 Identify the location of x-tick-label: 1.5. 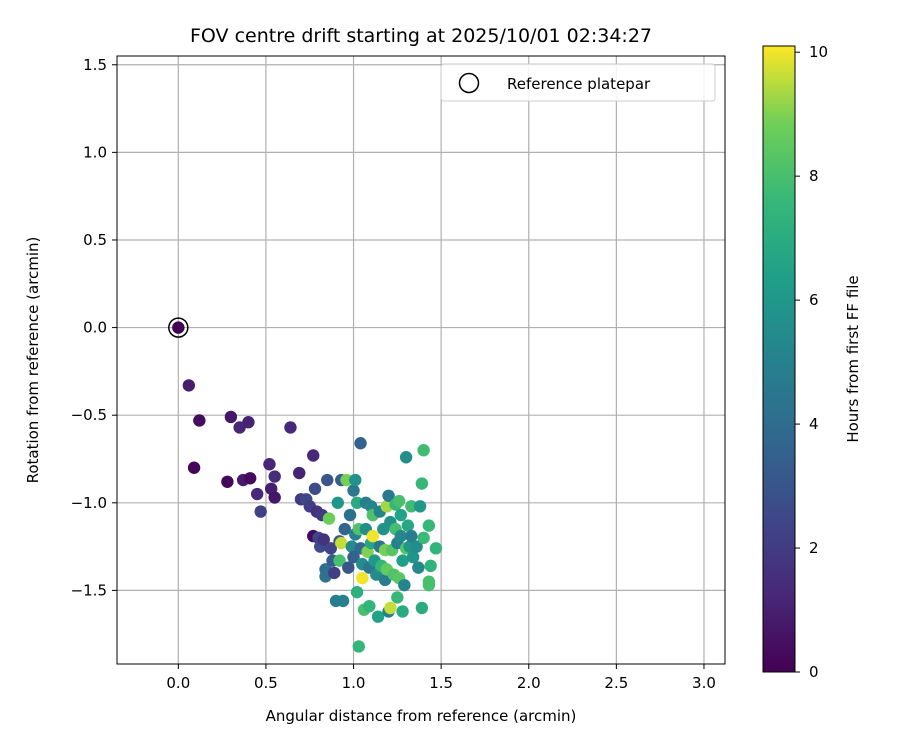
(441, 683).